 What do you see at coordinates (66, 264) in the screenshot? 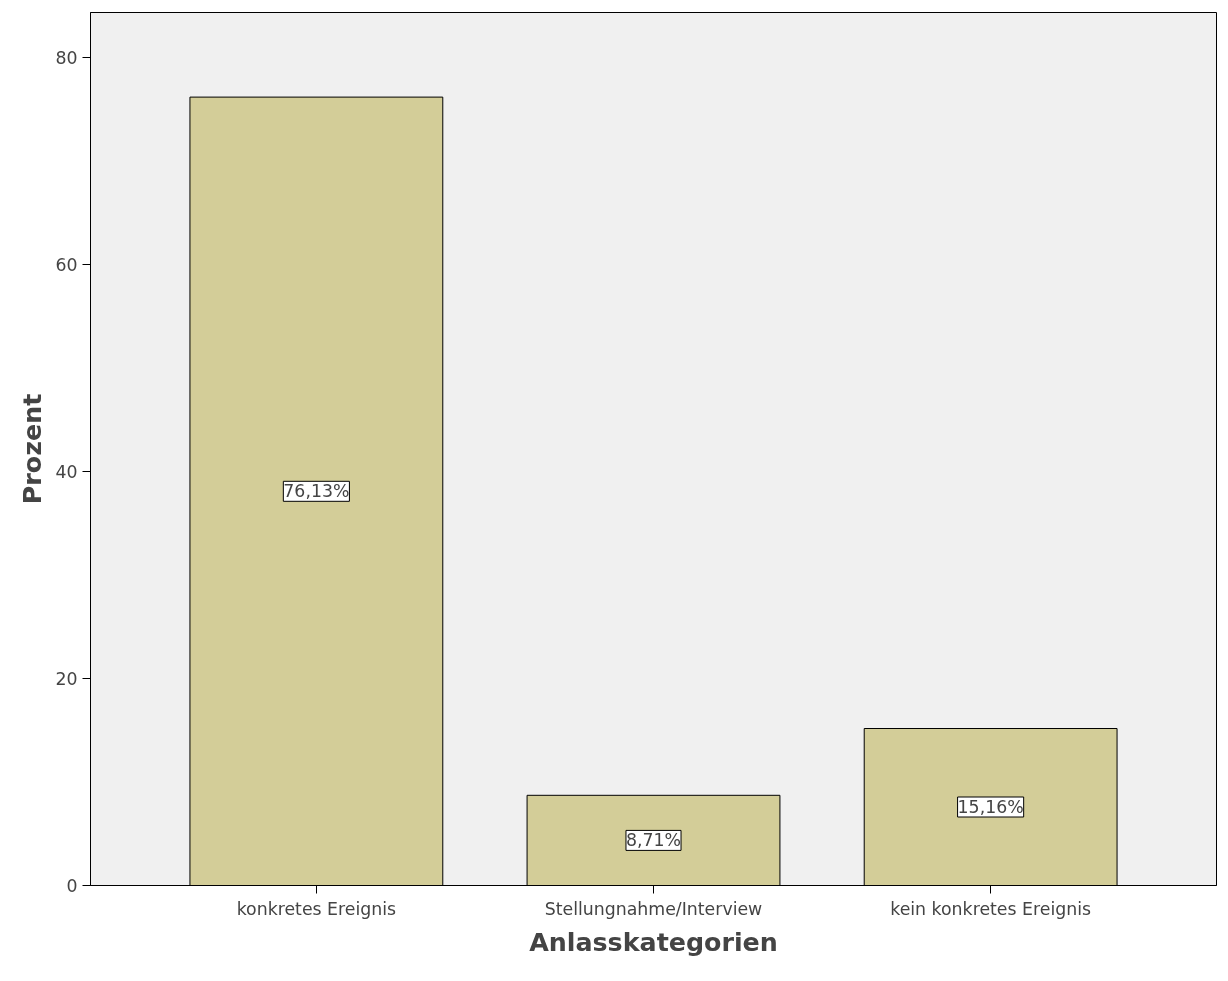
I see `y-tick-label: 60` at bounding box center [66, 264].